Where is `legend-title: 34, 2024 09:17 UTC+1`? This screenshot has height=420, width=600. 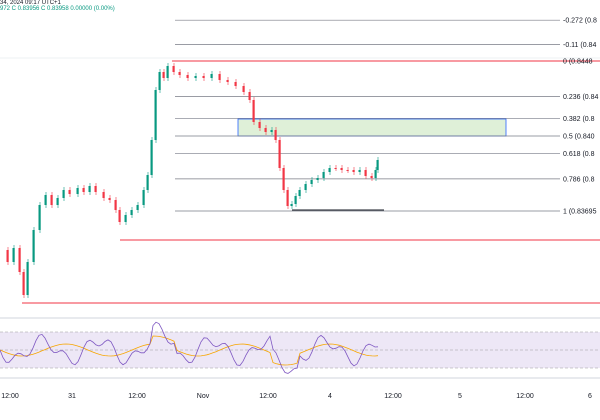
legend-title: 34, 2024 09:17 UTC+1 is located at coordinates (30, 3).